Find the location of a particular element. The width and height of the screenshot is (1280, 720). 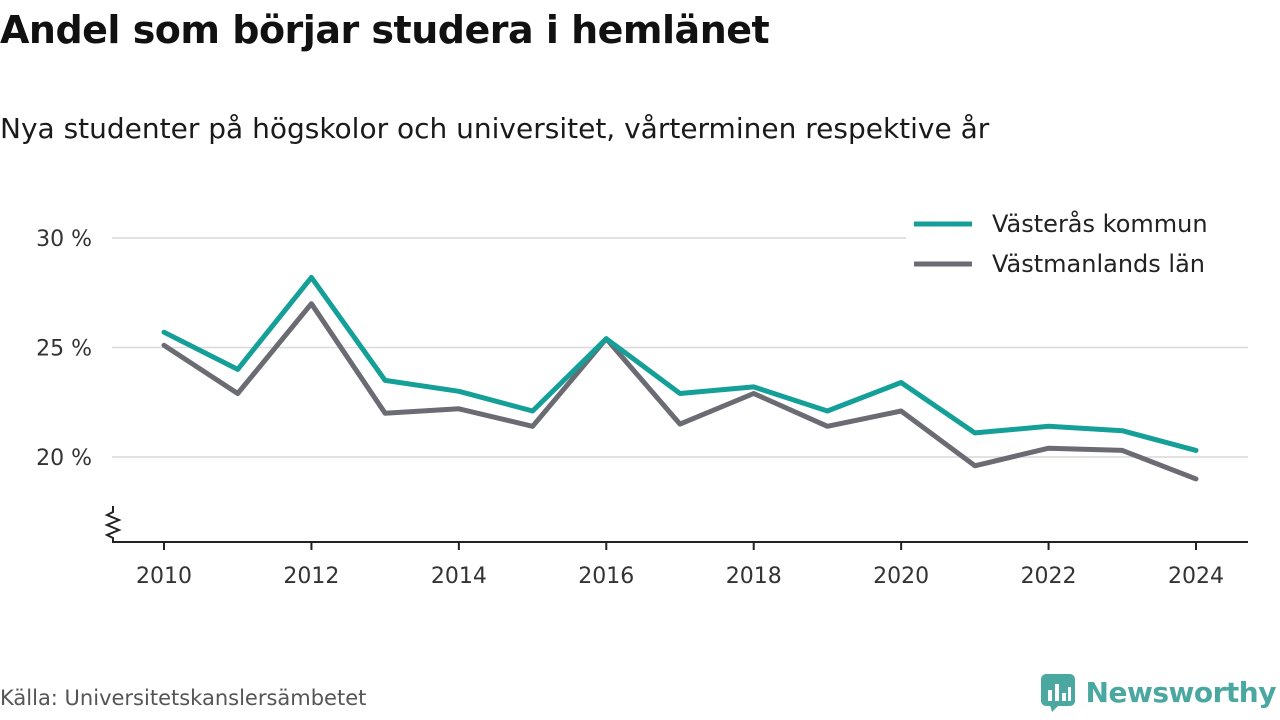

newsworthy-logo-icon is located at coordinates (1057, 693).